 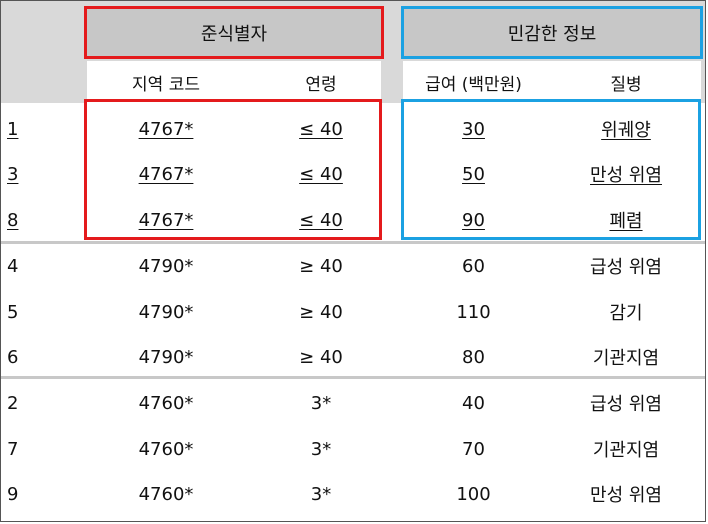 I want to click on salary-cell: 30, so click(x=473, y=129).